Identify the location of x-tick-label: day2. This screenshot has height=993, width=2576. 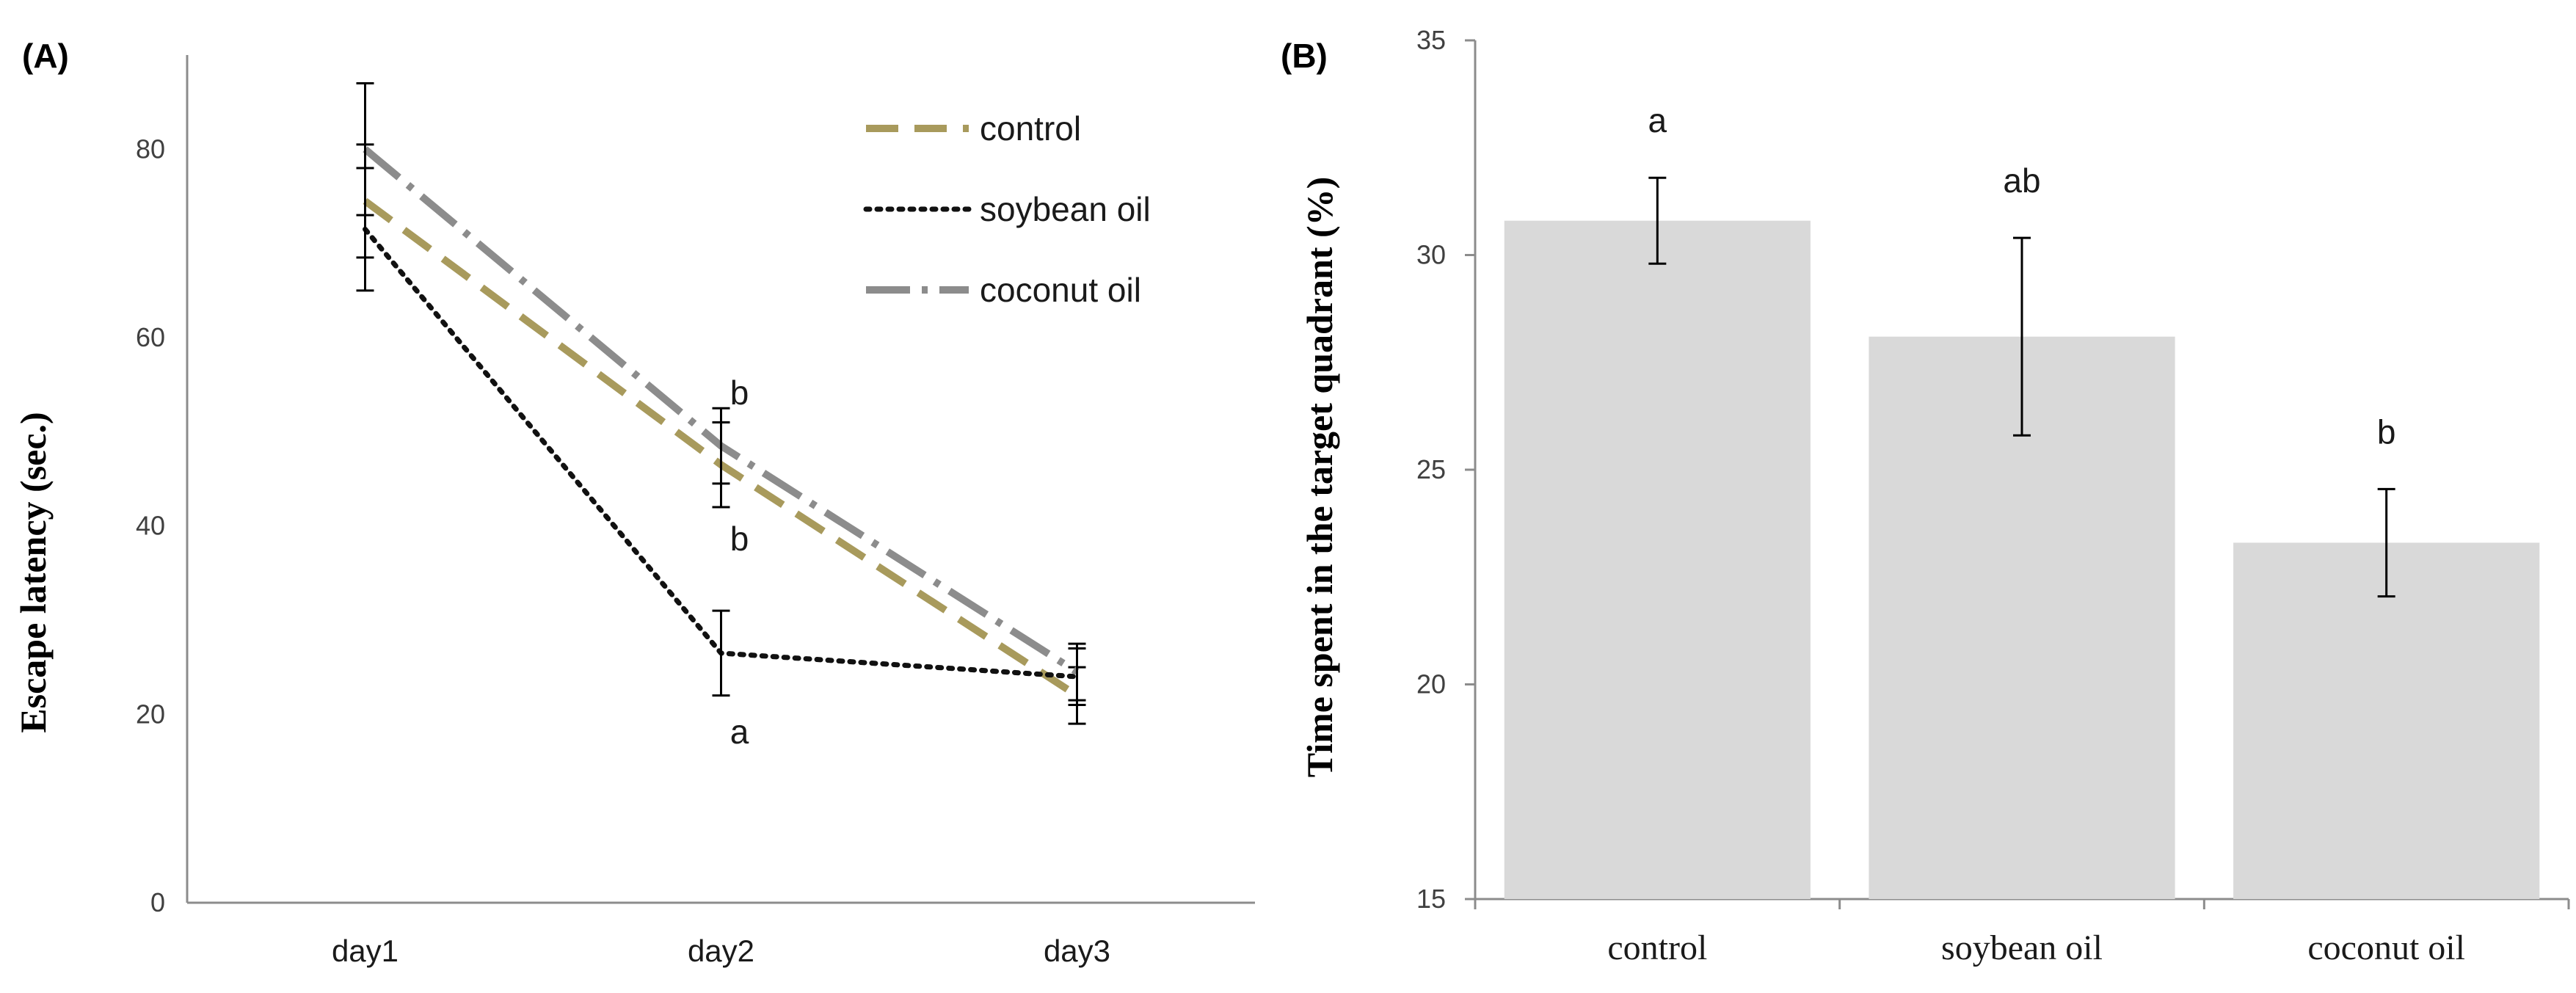
(721, 951).